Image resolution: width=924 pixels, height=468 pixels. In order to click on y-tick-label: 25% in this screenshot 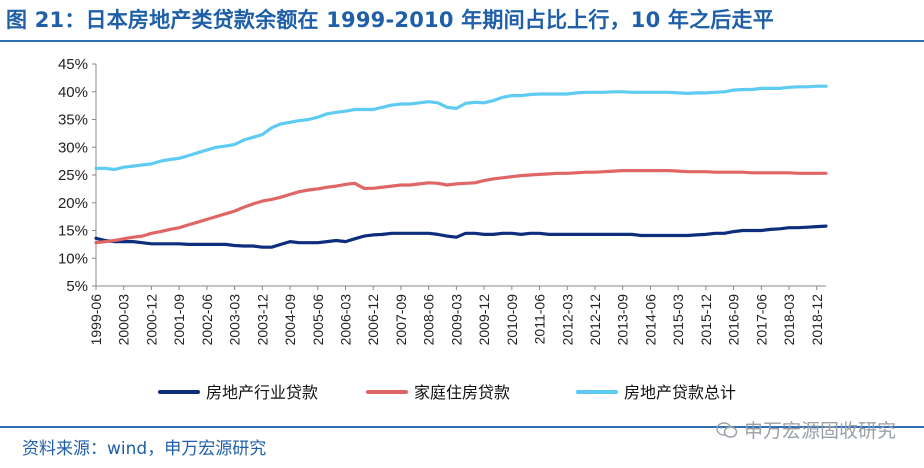, I will do `click(73, 175)`.